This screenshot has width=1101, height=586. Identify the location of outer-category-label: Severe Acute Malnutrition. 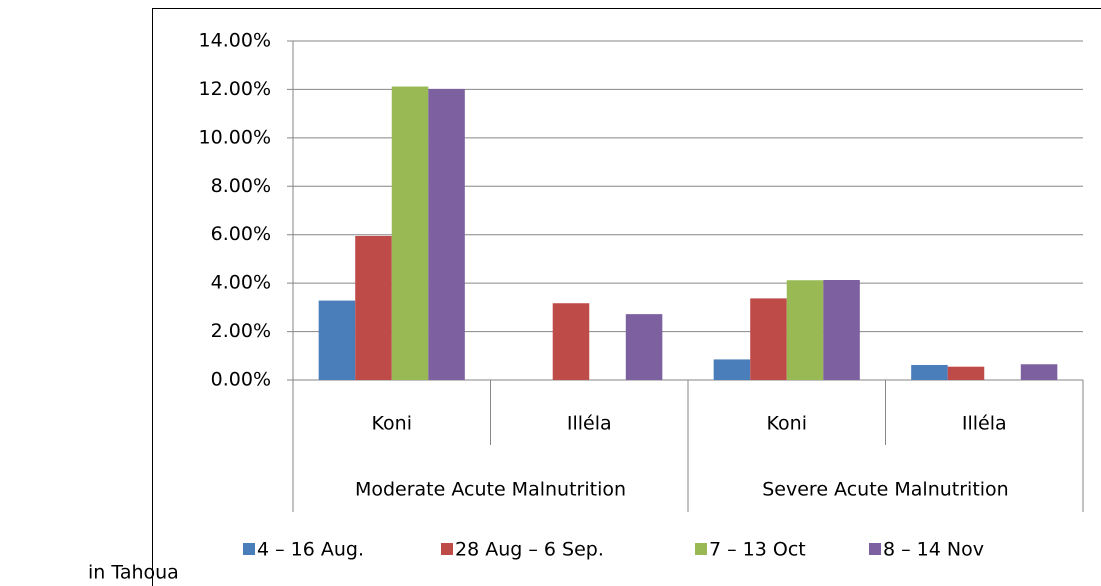
(885, 490).